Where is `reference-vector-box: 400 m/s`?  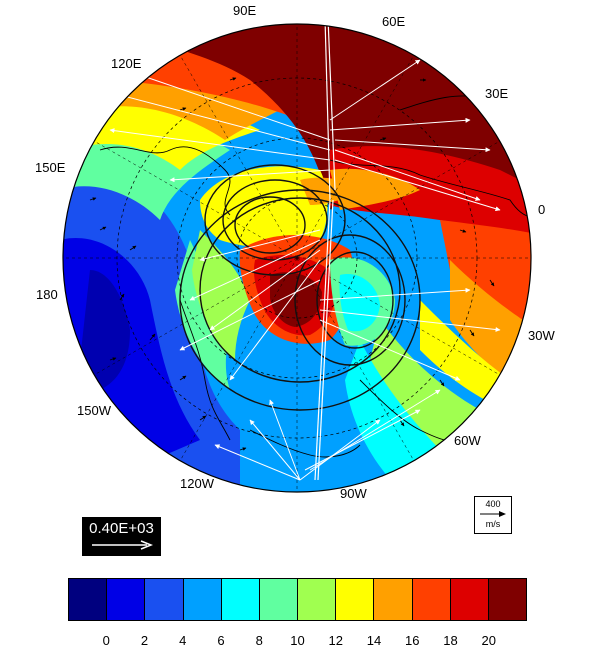
reference-vector-box: 400 m/s is located at coordinates (493, 515).